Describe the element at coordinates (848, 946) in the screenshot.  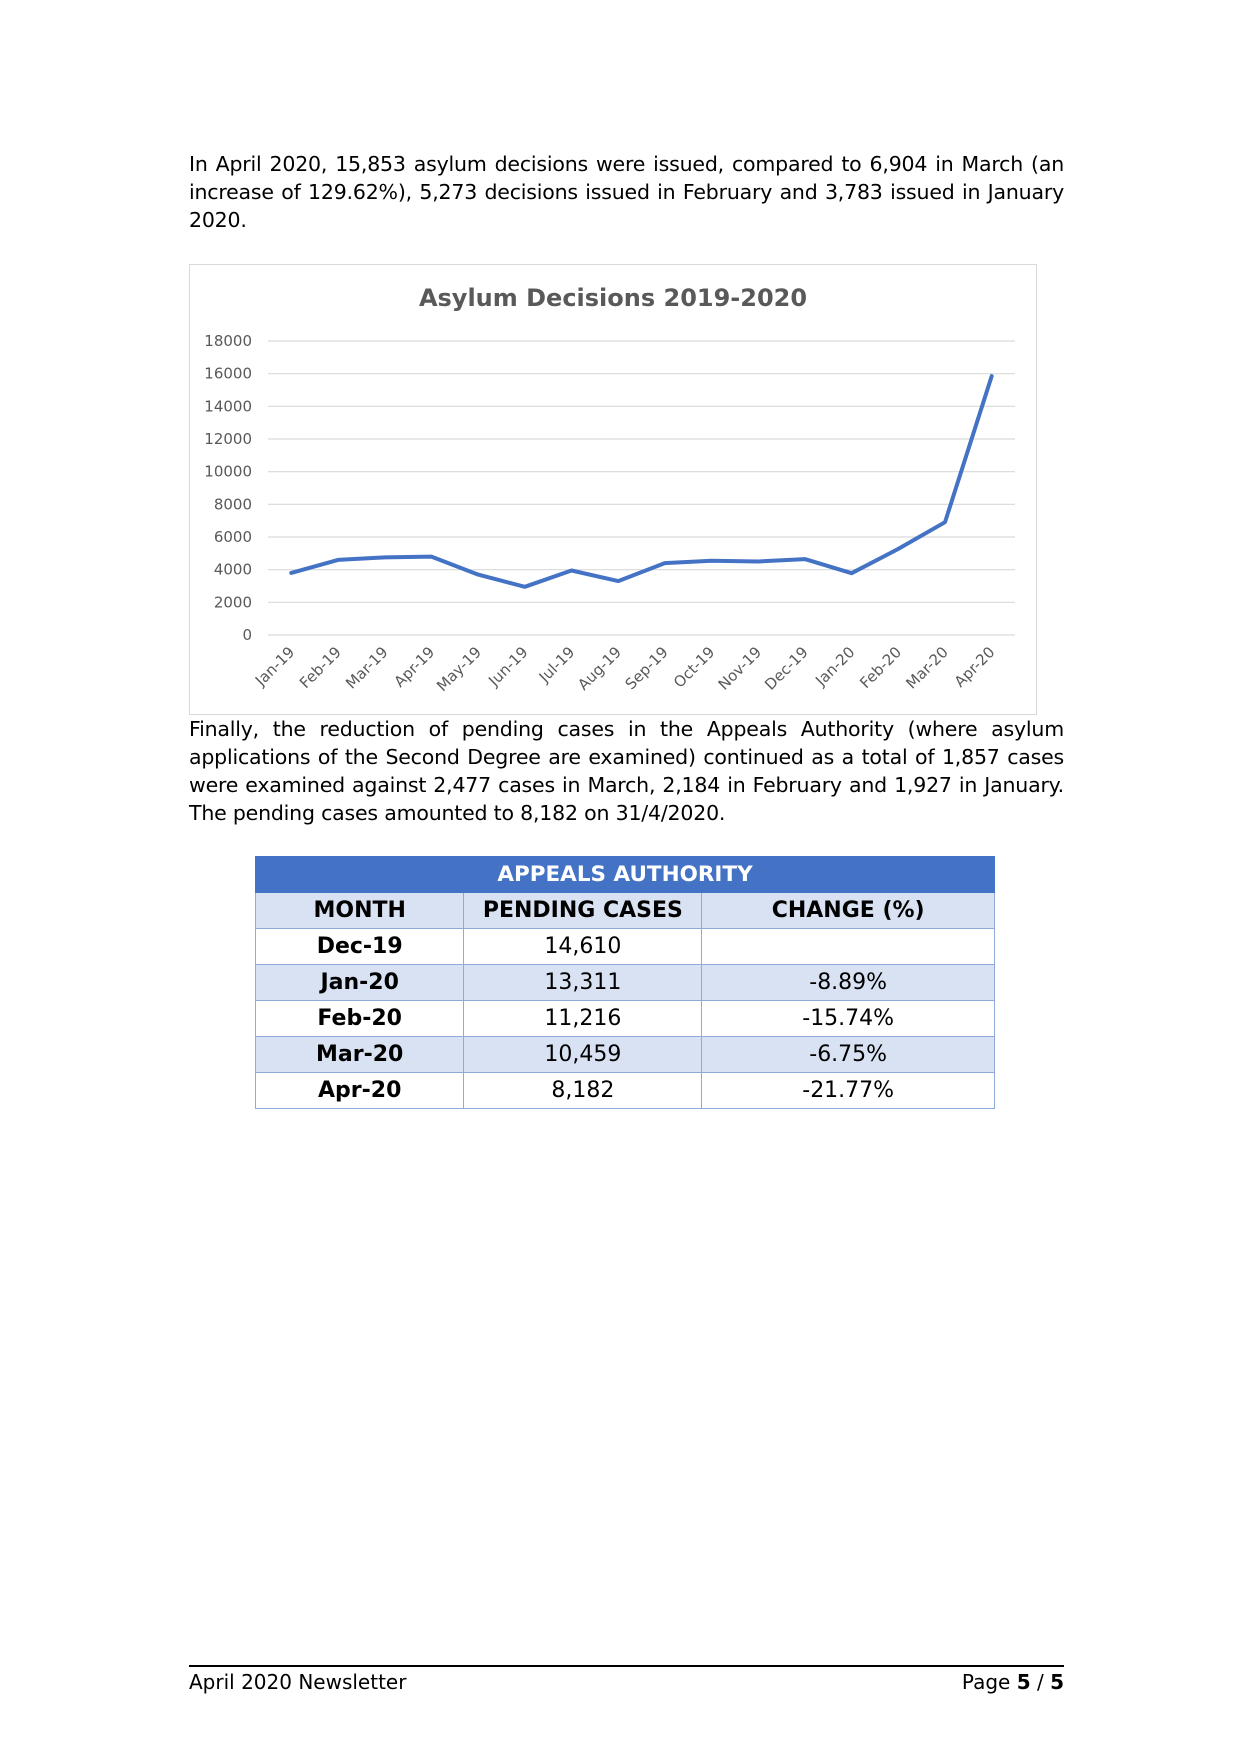
I see `change-cell` at that location.